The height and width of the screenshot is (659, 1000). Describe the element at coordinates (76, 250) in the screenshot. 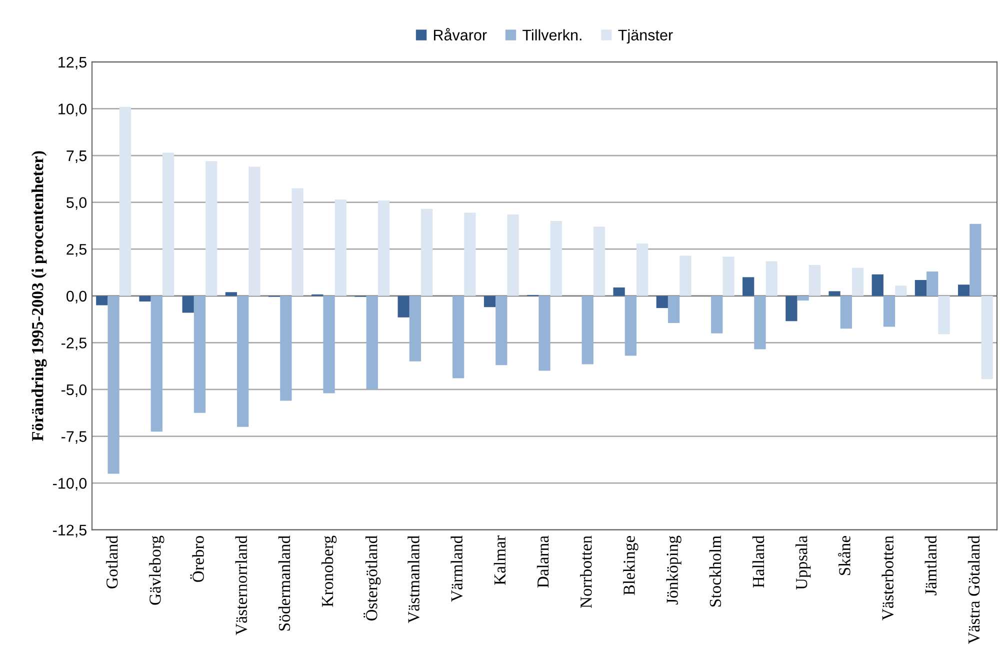

I see `y-tick-label: 2,5` at that location.